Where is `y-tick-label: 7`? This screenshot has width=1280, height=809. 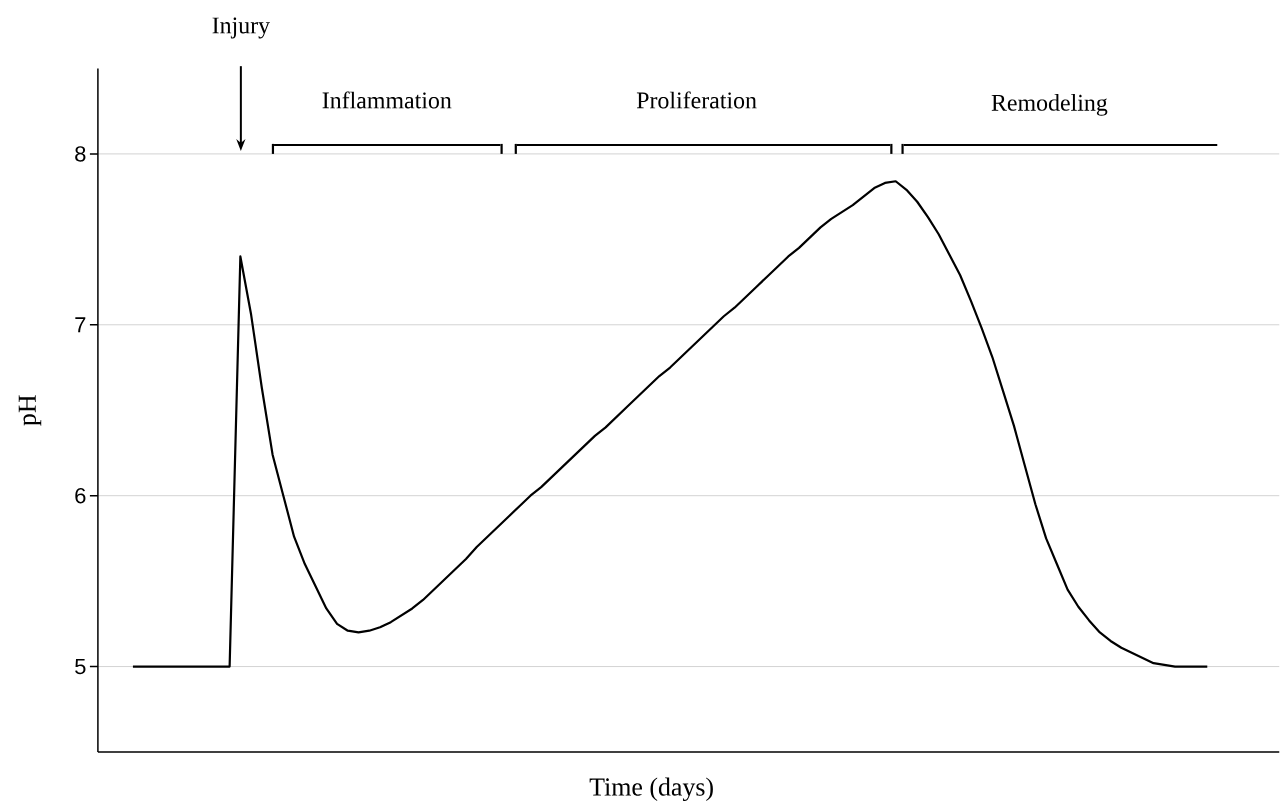
y-tick-label: 7 is located at coordinates (80, 325).